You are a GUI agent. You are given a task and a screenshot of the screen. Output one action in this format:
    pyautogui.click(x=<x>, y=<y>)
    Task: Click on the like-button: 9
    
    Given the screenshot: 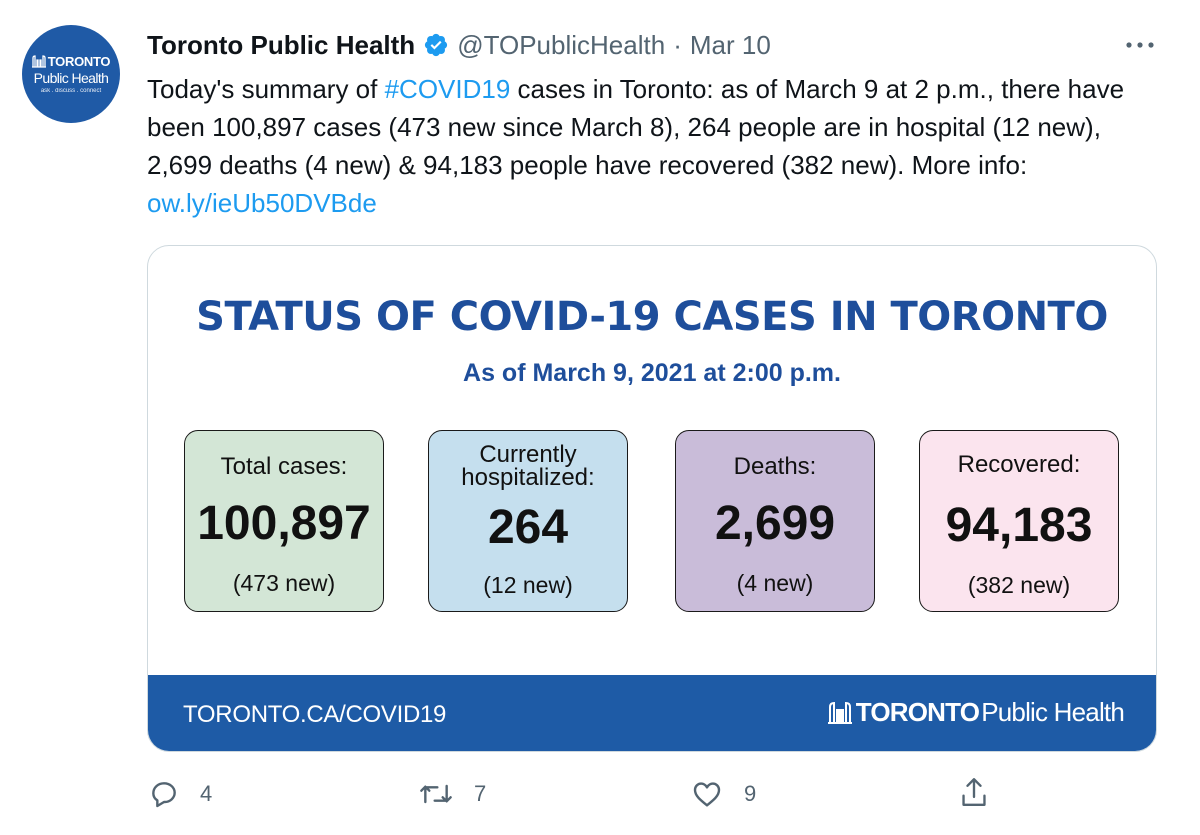 What is the action you would take?
    pyautogui.click(x=723, y=794)
    